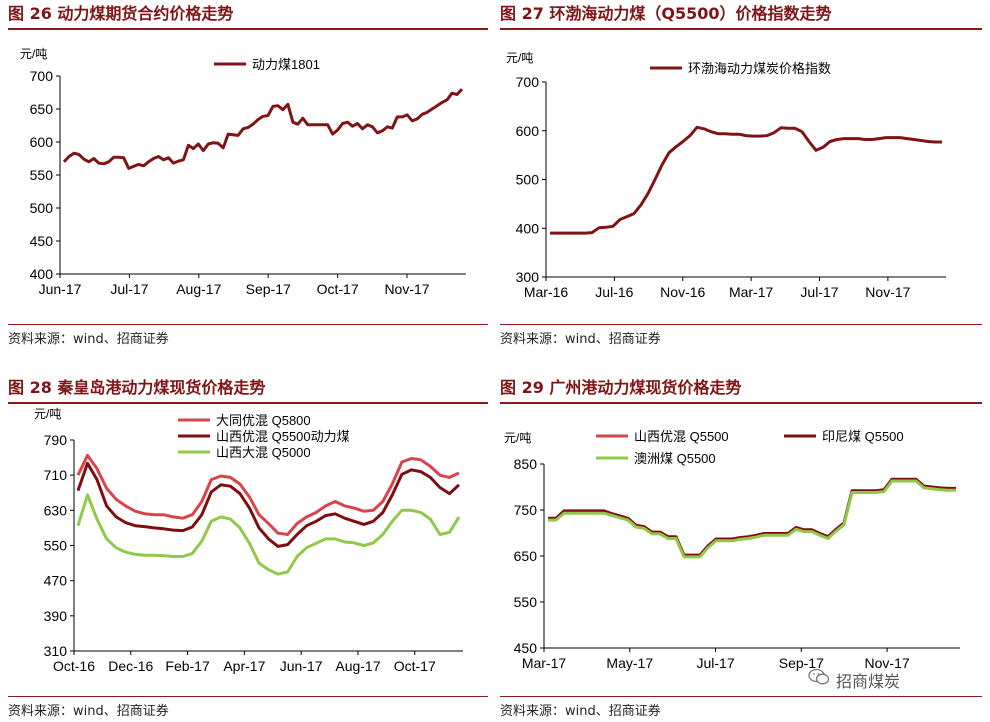 This screenshot has height=722, width=990. Describe the element at coordinates (56, 440) in the screenshot. I see `y-tick-label: 790` at that location.